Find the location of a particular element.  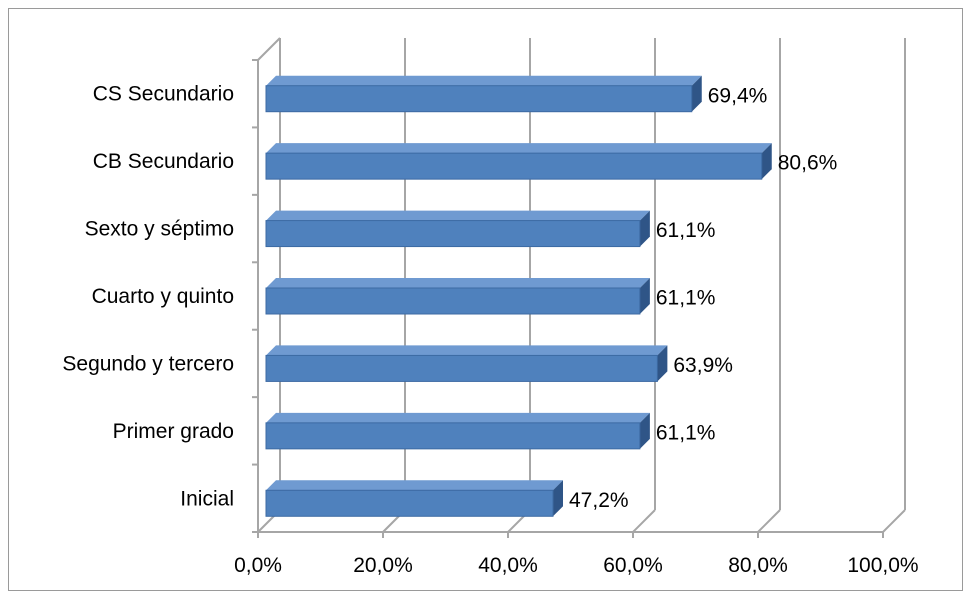

category-label-5: CB Secundario is located at coordinates (163, 161).